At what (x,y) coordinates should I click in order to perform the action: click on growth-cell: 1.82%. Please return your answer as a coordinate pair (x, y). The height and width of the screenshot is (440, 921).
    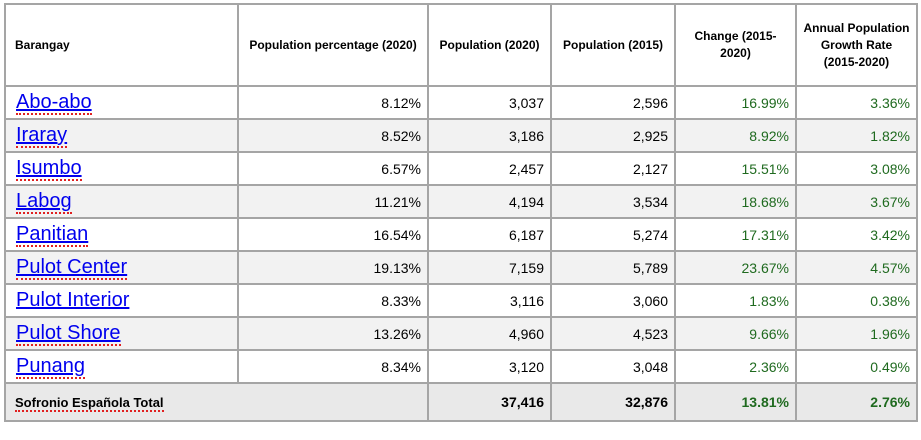
    Looking at the image, I should click on (856, 135).